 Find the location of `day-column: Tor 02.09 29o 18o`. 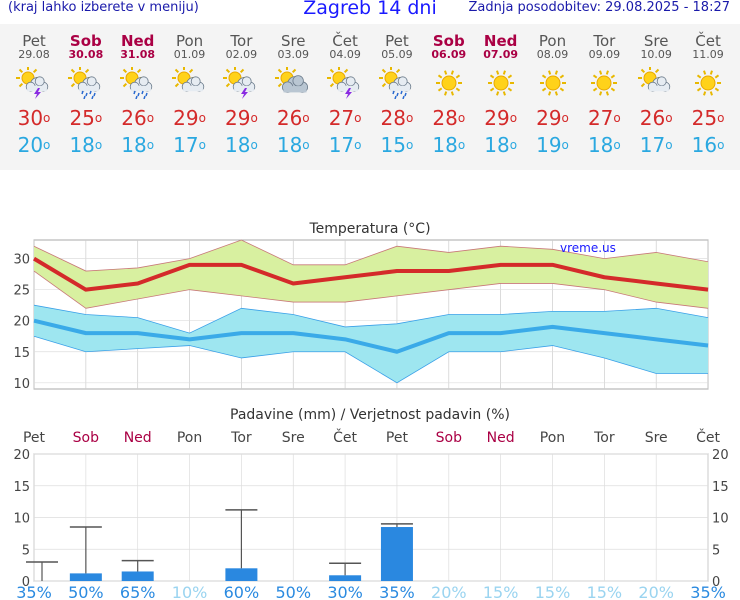

day-column: Tor 02.09 29o 18o is located at coordinates (241, 91).